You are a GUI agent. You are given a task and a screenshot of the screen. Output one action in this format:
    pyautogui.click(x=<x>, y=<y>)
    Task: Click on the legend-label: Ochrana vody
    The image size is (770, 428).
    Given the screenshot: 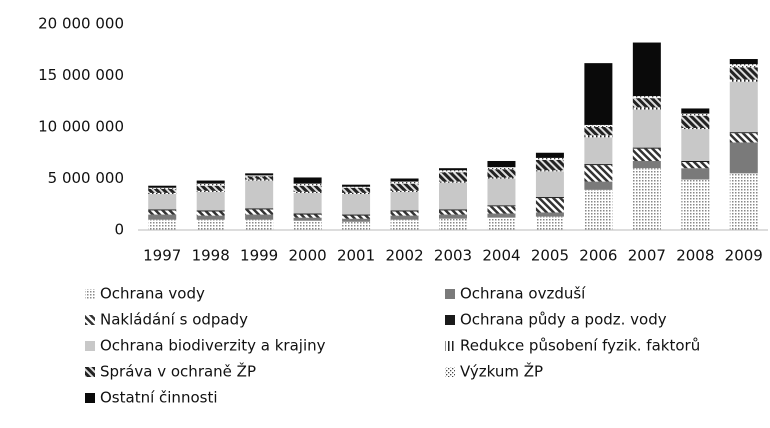 What is the action you would take?
    pyautogui.click(x=152, y=294)
    